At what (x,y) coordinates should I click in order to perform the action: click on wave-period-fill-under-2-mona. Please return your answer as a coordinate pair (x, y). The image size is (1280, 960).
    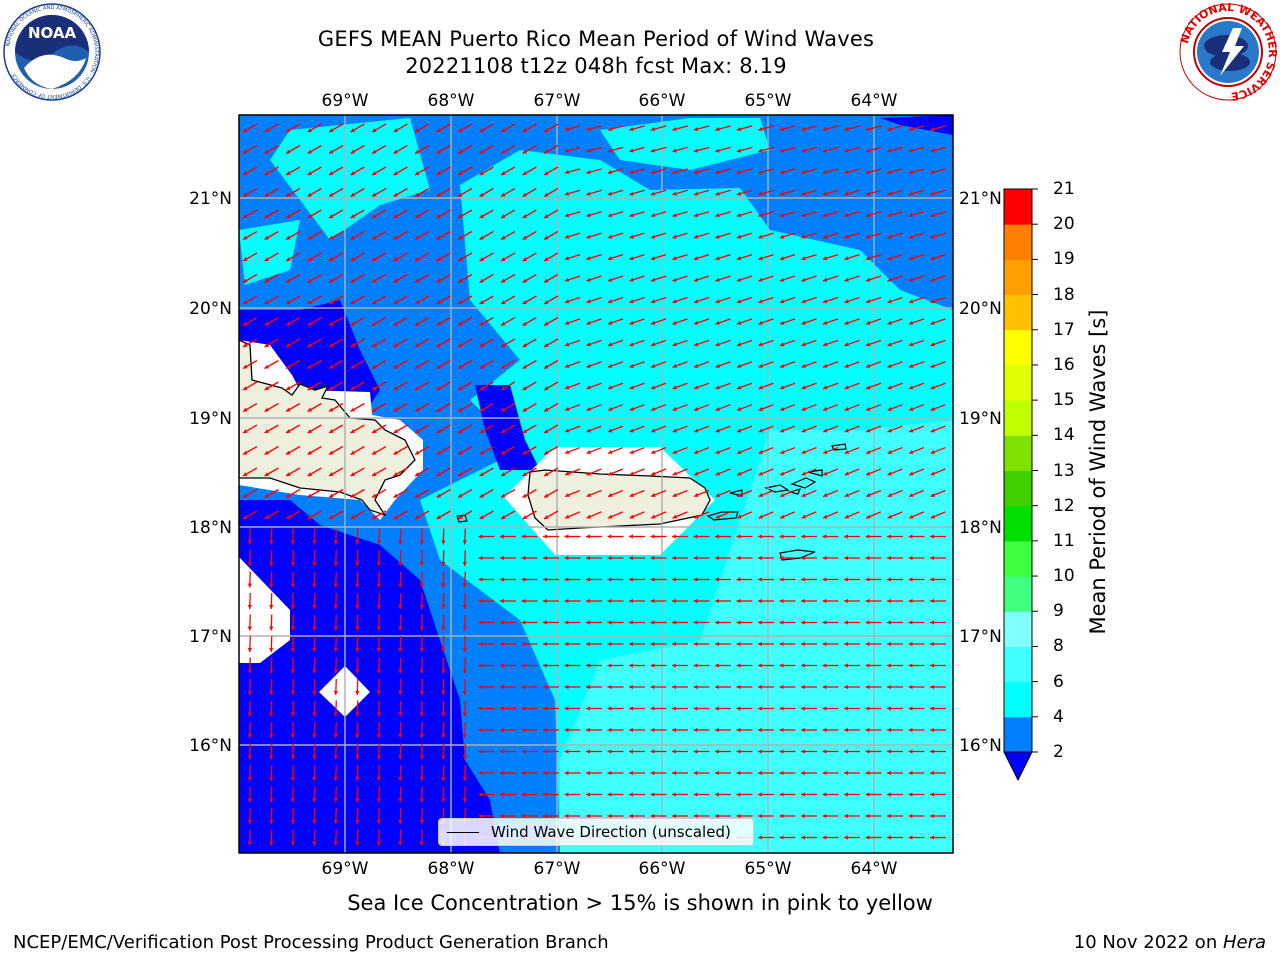
    Looking at the image, I should click on (507, 427).